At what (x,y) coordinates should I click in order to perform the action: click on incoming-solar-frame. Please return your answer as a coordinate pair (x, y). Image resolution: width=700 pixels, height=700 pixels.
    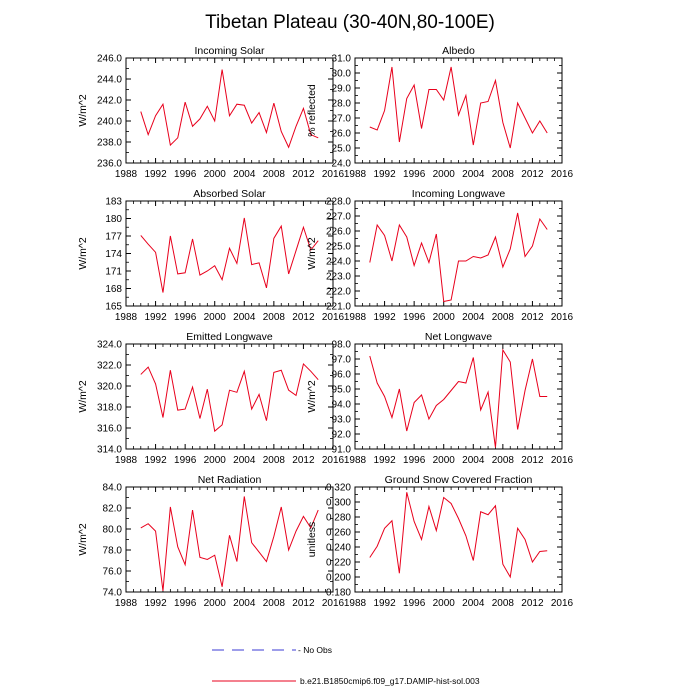
    Looking at the image, I should click on (229, 110).